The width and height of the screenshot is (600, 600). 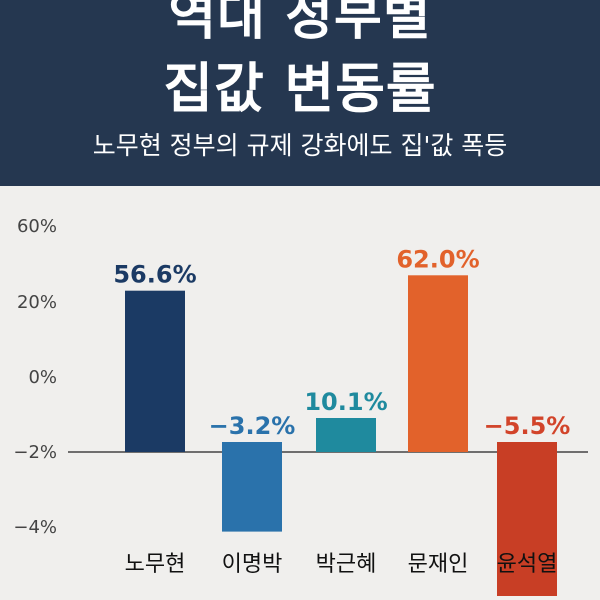 What do you see at coordinates (300, 23) in the screenshot?
I see `title-line-1: 역대 정부별` at bounding box center [300, 23].